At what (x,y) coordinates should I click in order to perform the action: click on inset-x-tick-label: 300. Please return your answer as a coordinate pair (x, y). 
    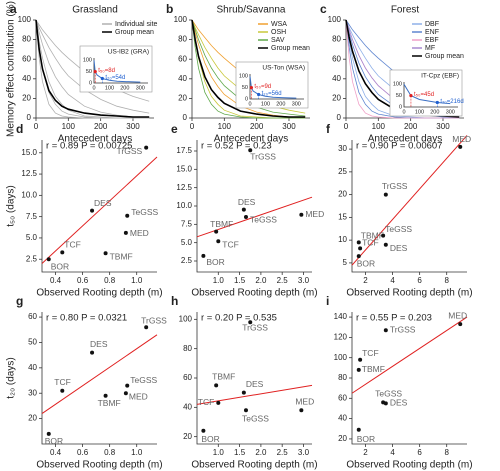
    Looking at the image, I should click on (450, 112).